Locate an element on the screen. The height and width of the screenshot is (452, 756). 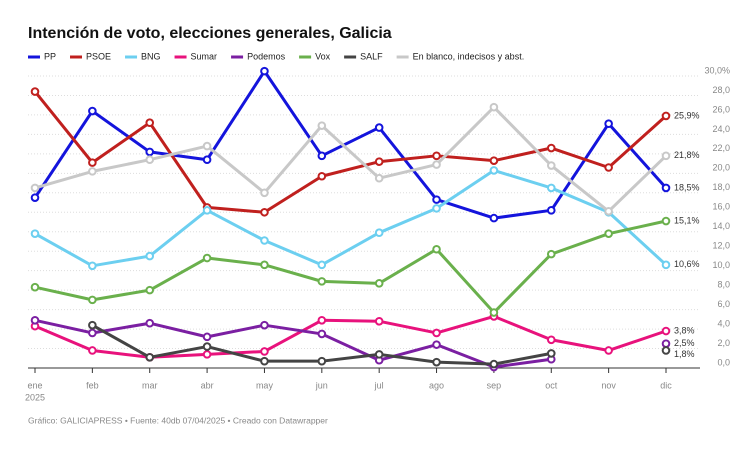
x-tick-label: mar is located at coordinates (150, 385).